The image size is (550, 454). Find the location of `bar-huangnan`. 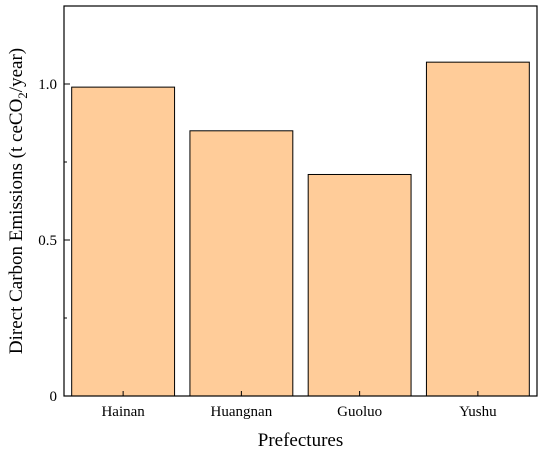

bar-huangnan is located at coordinates (241, 263).